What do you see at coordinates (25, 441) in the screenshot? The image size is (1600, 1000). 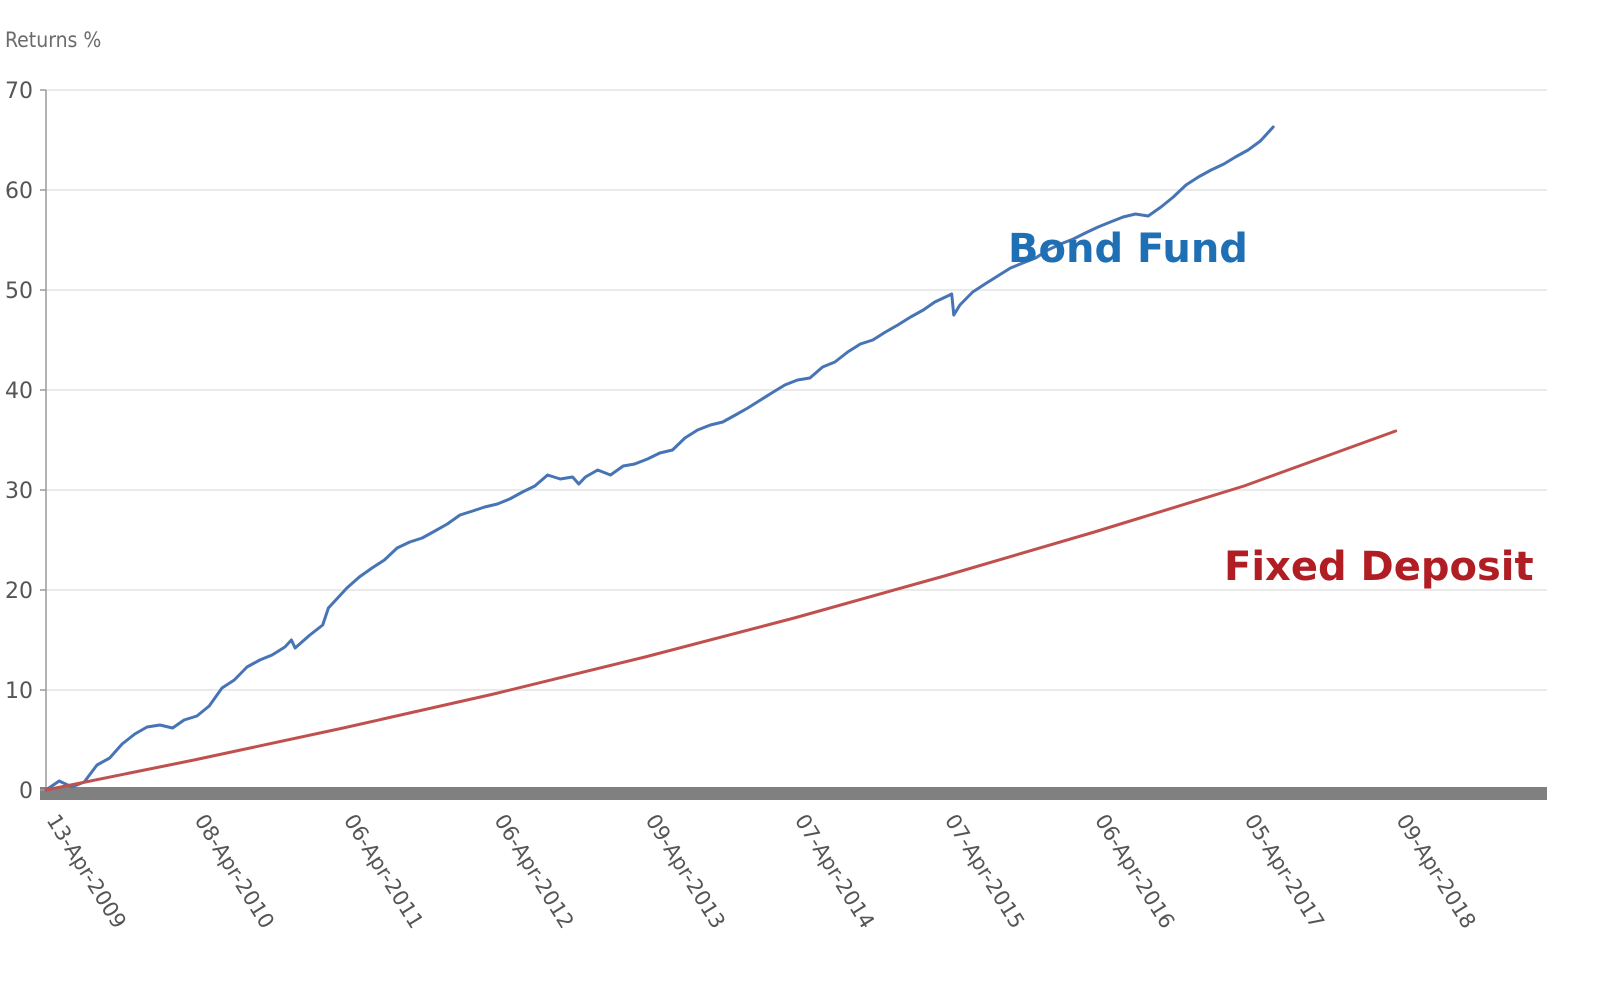 I see `y-tick-labels: 0 10 20 30 40 50 60 70` at bounding box center [25, 441].